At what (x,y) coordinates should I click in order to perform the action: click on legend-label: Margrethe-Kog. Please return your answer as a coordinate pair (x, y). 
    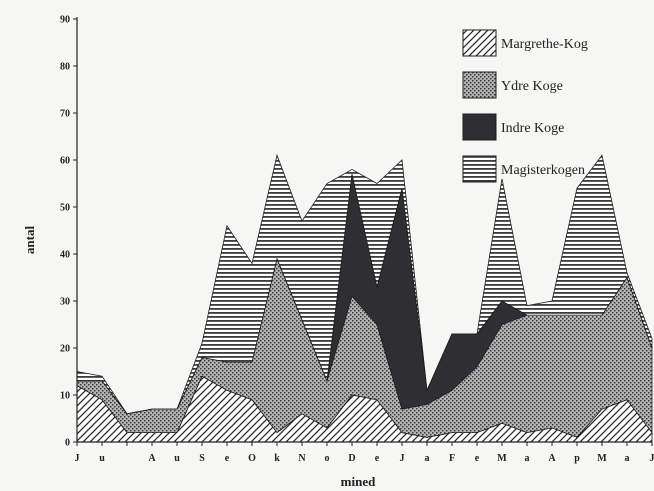
    Looking at the image, I should click on (544, 44).